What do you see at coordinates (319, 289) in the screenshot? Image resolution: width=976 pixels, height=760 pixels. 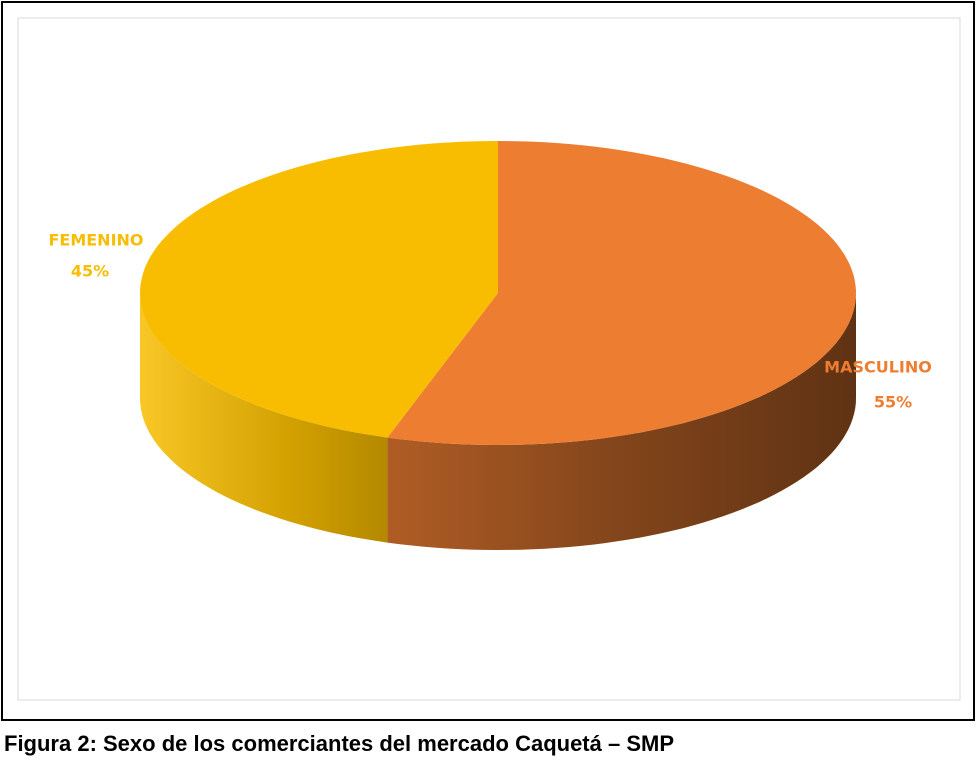 I see `slice` at bounding box center [319, 289].